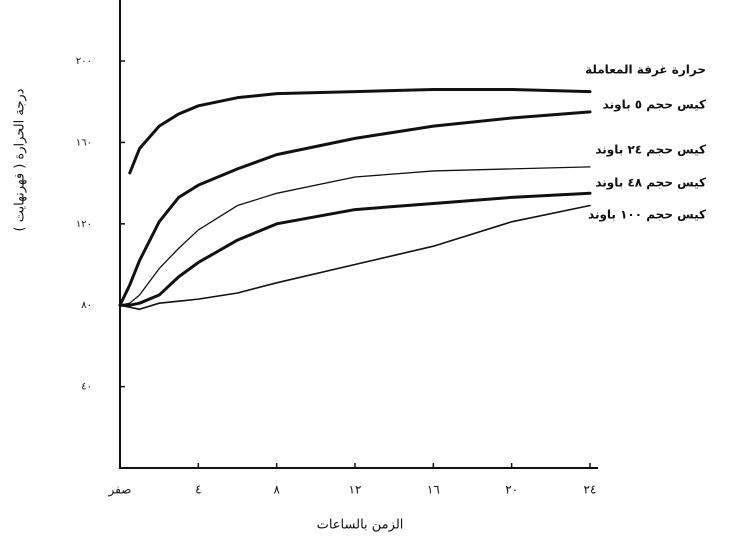  Describe the element at coordinates (276, 490) in the screenshot. I see `x-tick-label: ٨` at that location.